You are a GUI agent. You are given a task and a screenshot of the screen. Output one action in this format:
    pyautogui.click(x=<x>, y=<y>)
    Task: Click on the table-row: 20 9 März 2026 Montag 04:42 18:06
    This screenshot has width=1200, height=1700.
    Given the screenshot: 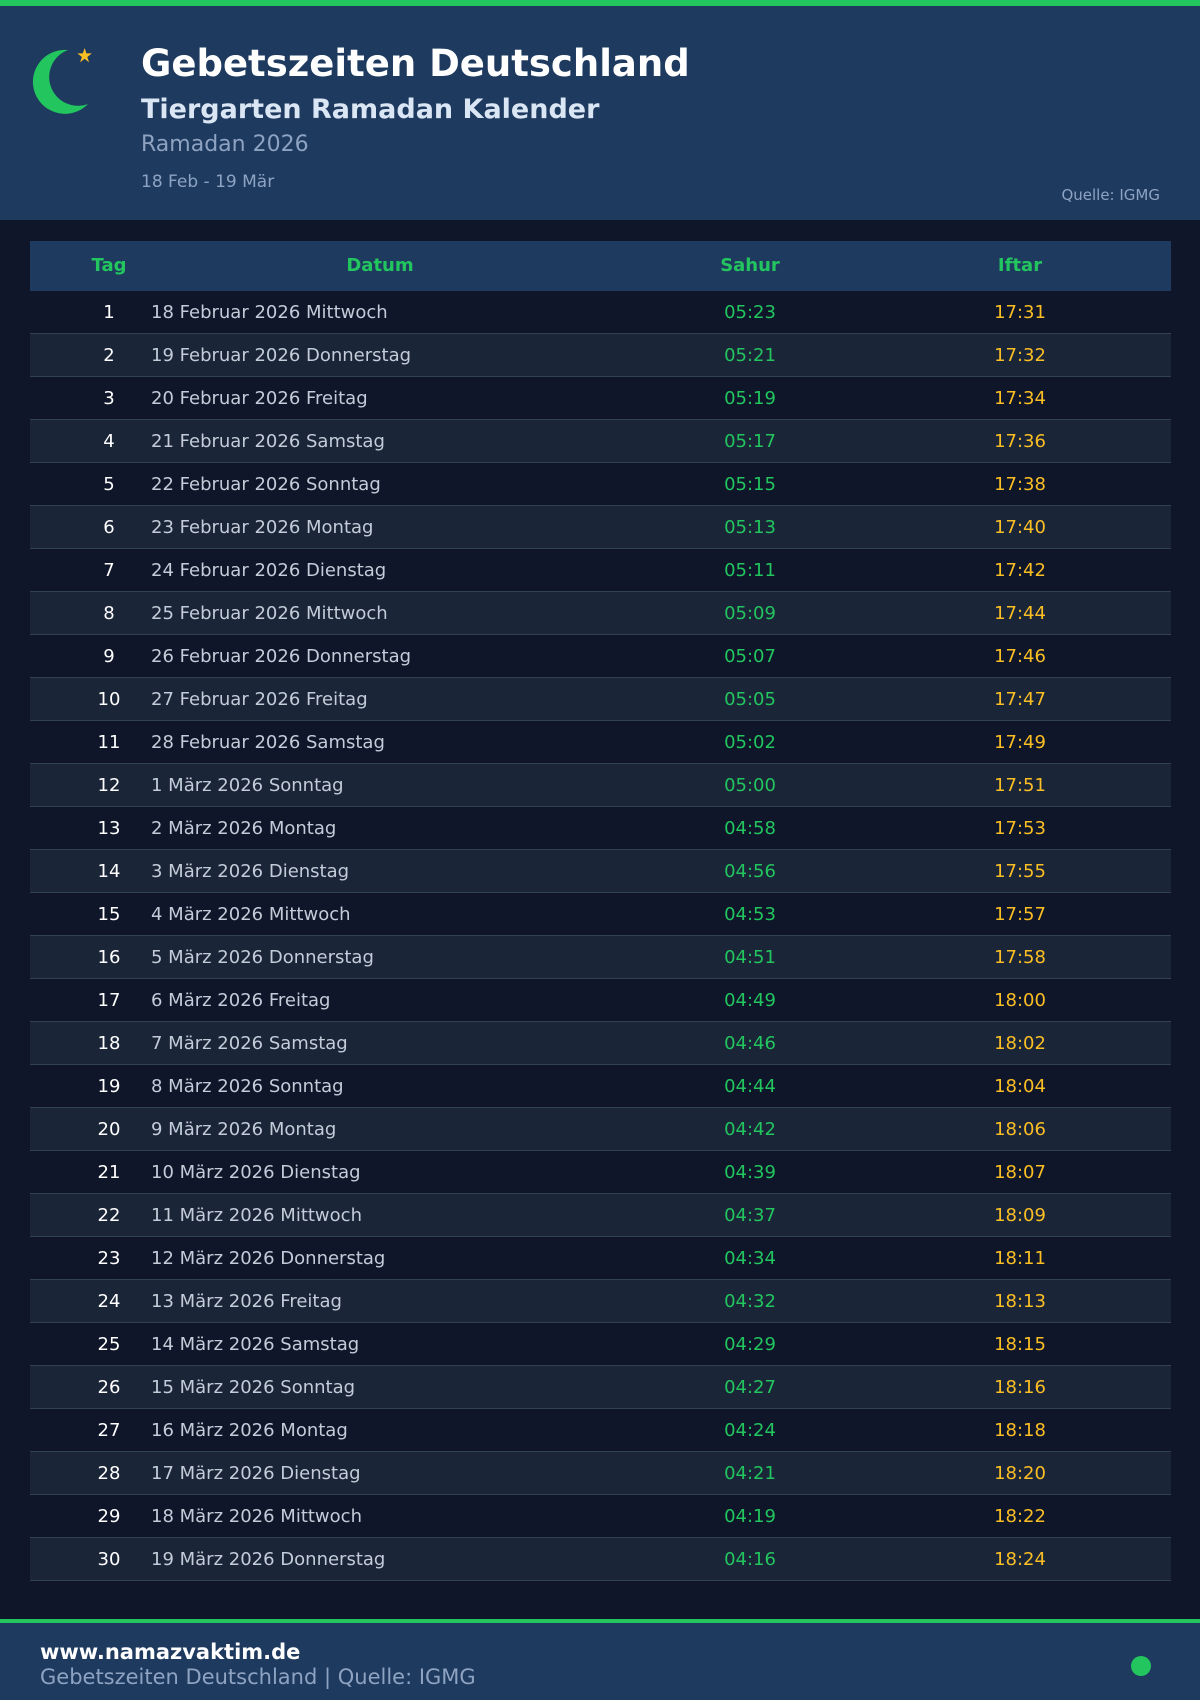 What is the action you would take?
    pyautogui.click(x=600, y=1129)
    